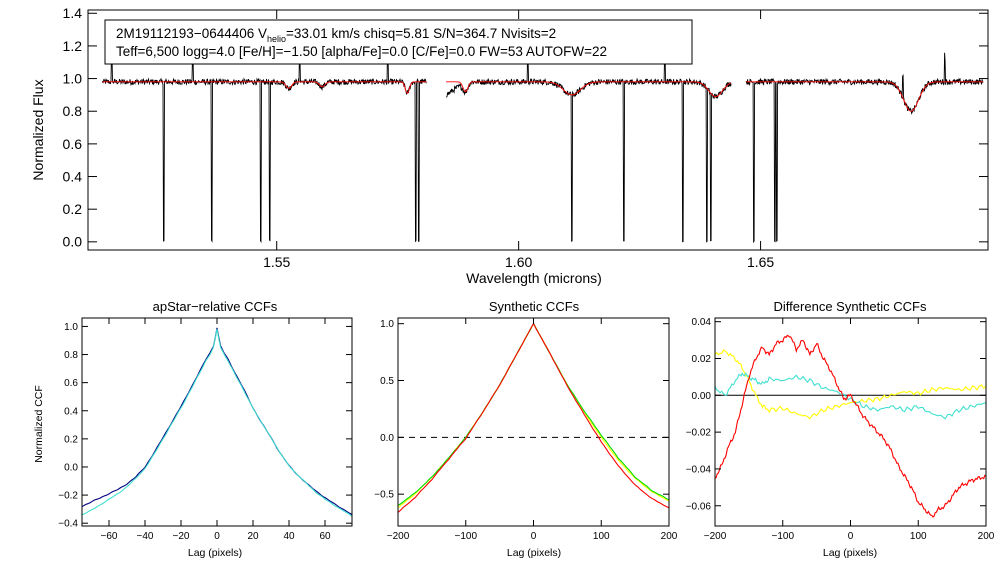 The image size is (1008, 576). I want to click on ccf-synth-xtick-label: −200, so click(398, 536).